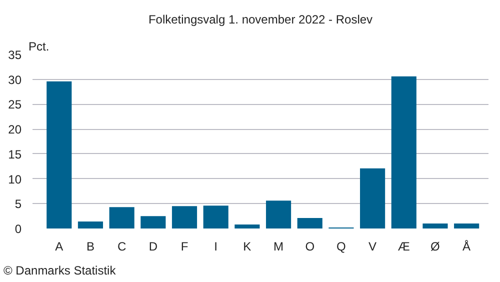  I want to click on x-tick-label: O, so click(310, 247).